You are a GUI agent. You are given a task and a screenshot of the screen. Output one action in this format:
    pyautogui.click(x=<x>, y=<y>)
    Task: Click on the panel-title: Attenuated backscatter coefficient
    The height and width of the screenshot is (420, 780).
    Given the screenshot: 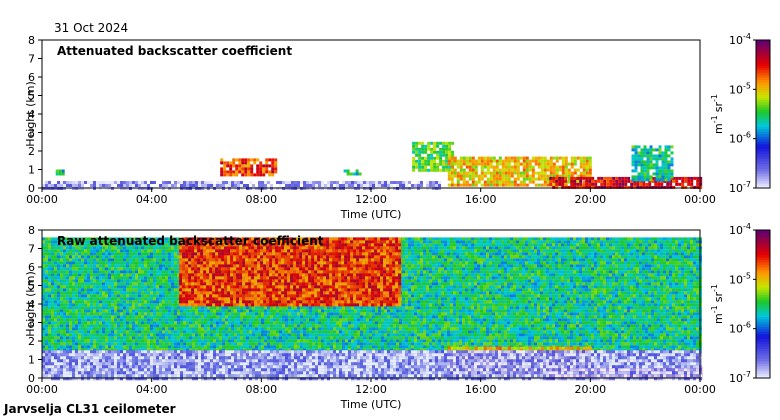 What is the action you would take?
    pyautogui.click(x=174, y=51)
    